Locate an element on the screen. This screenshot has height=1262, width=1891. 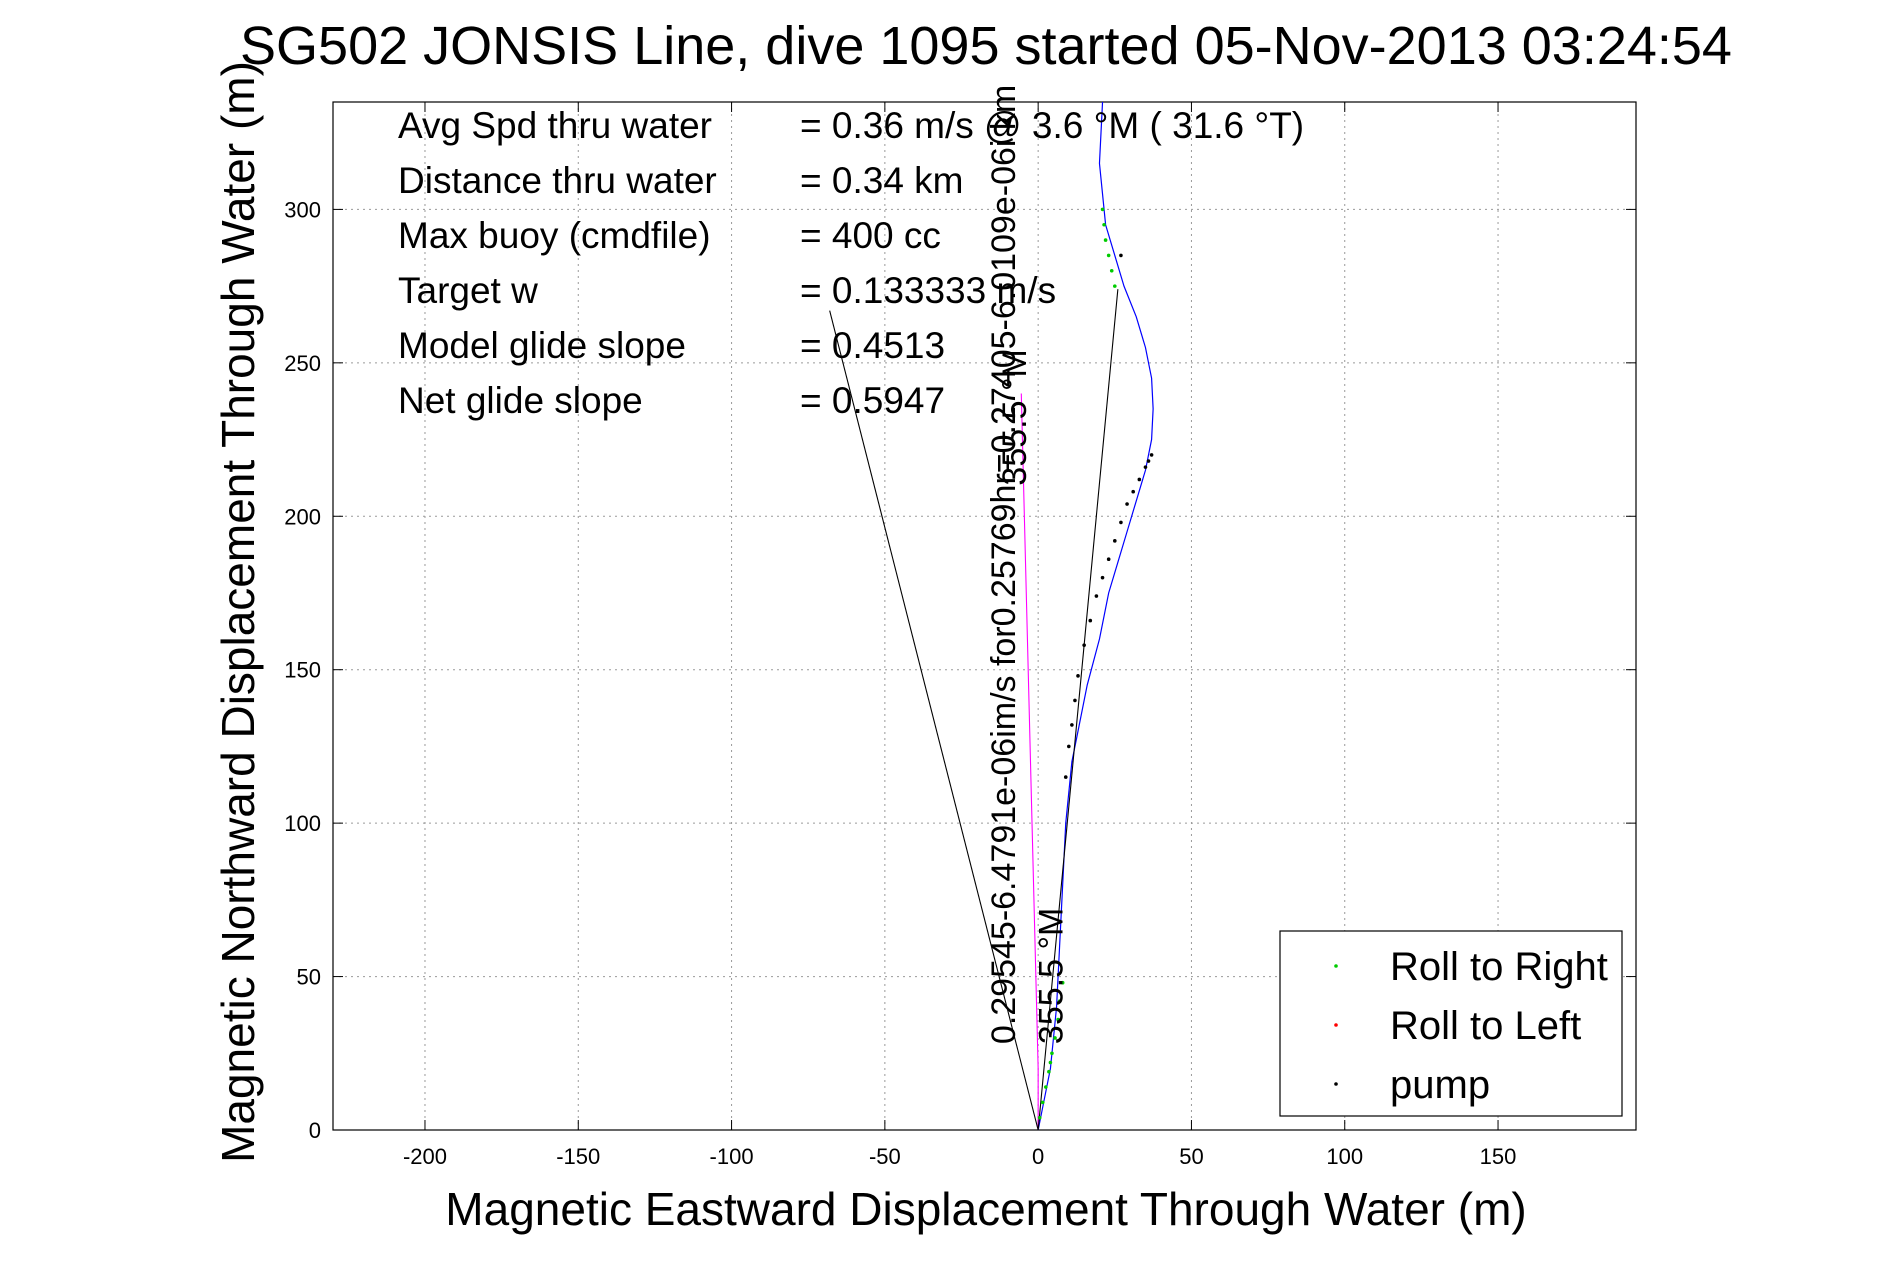
stat-value: = 0.36 m/s @ 3.6 °M ( 31.6 °T) is located at coordinates (1052, 125).